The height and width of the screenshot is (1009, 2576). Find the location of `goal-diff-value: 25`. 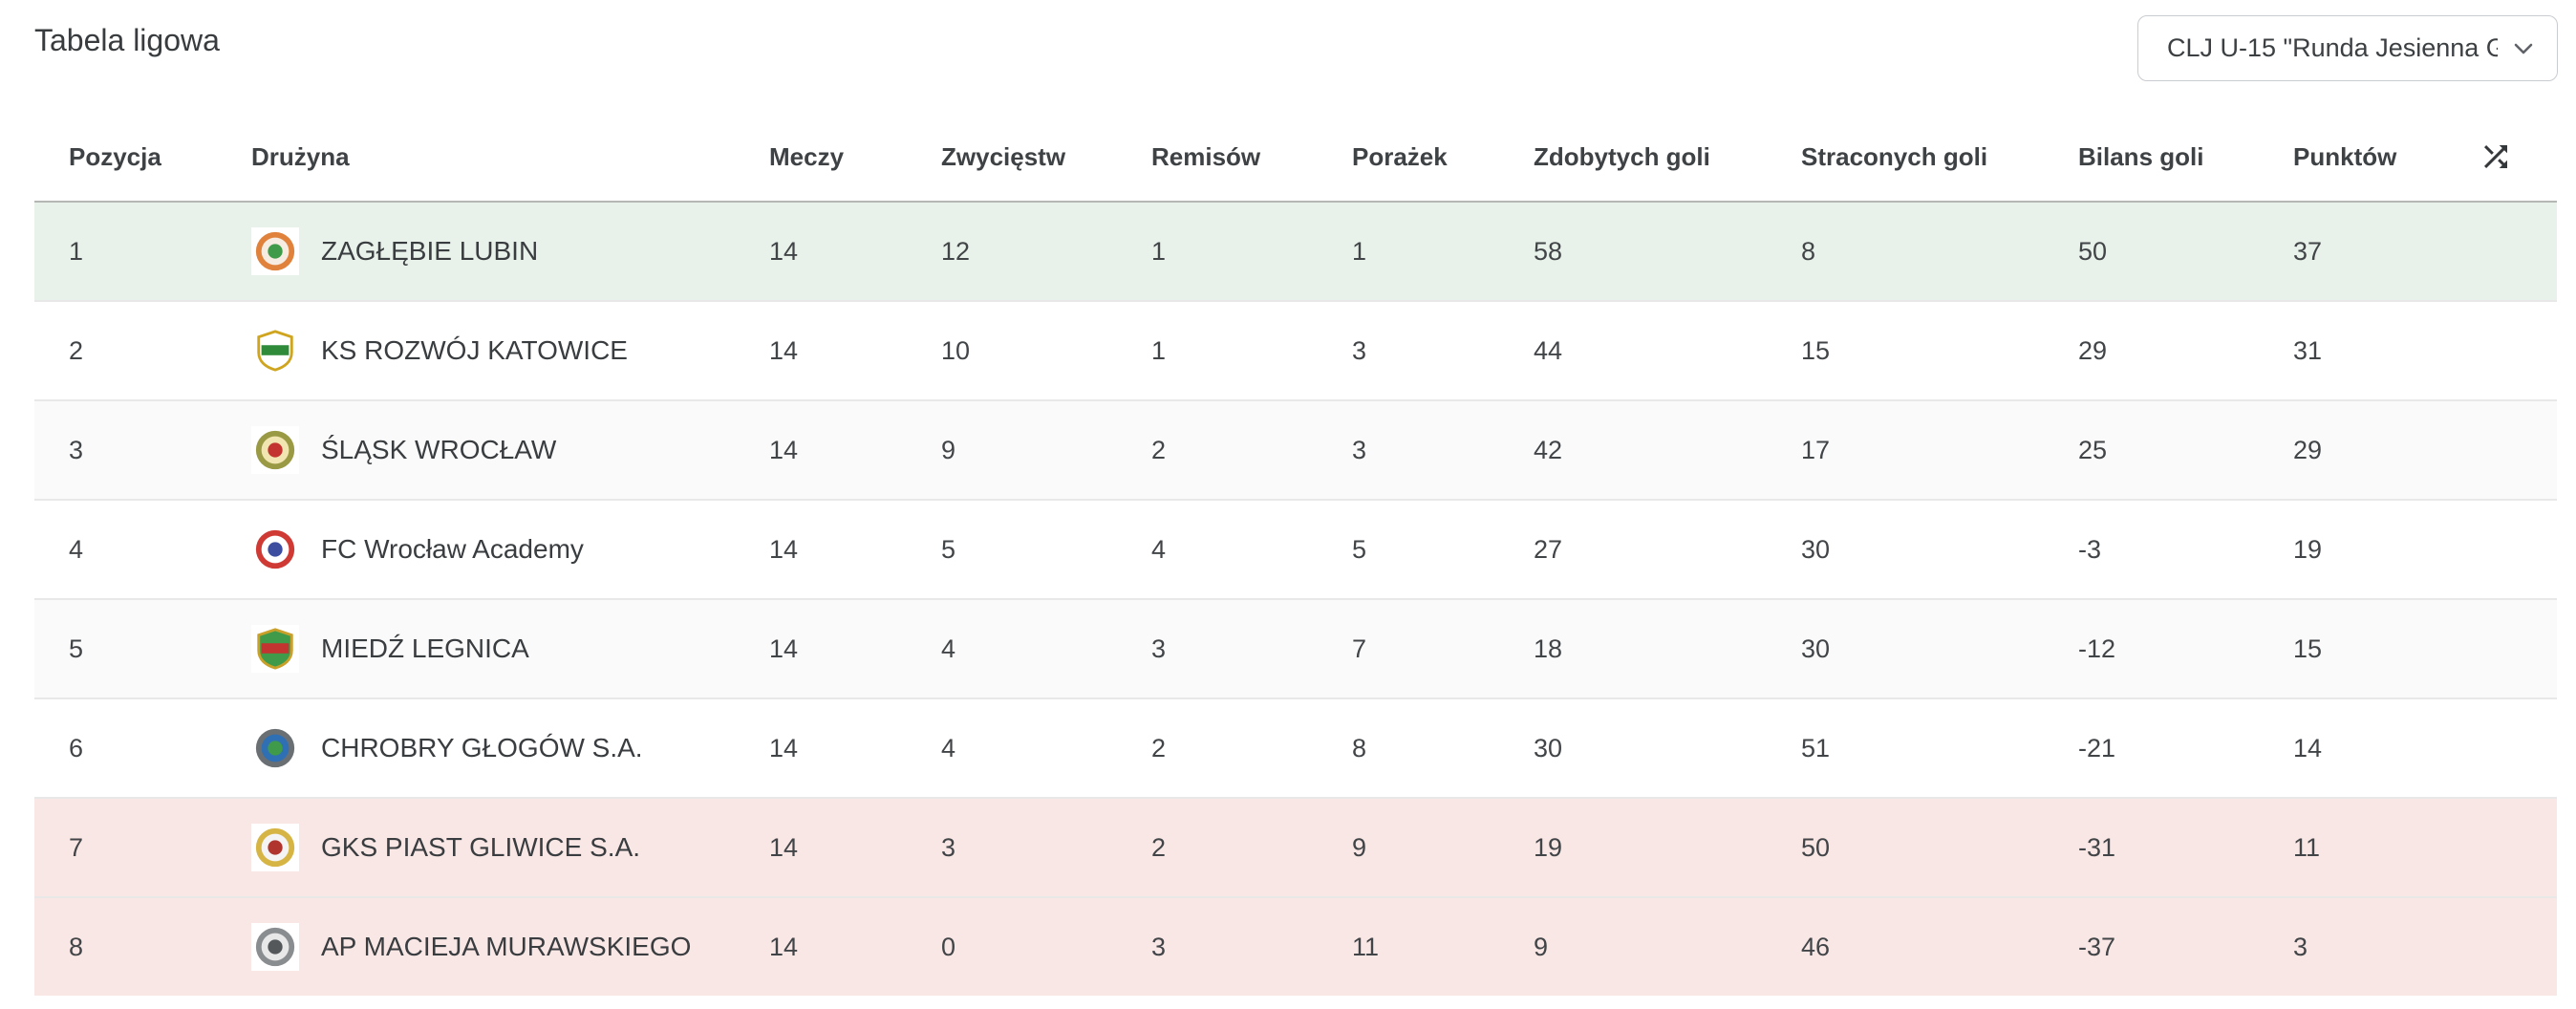

goal-diff-value: 25 is located at coordinates (2093, 449).